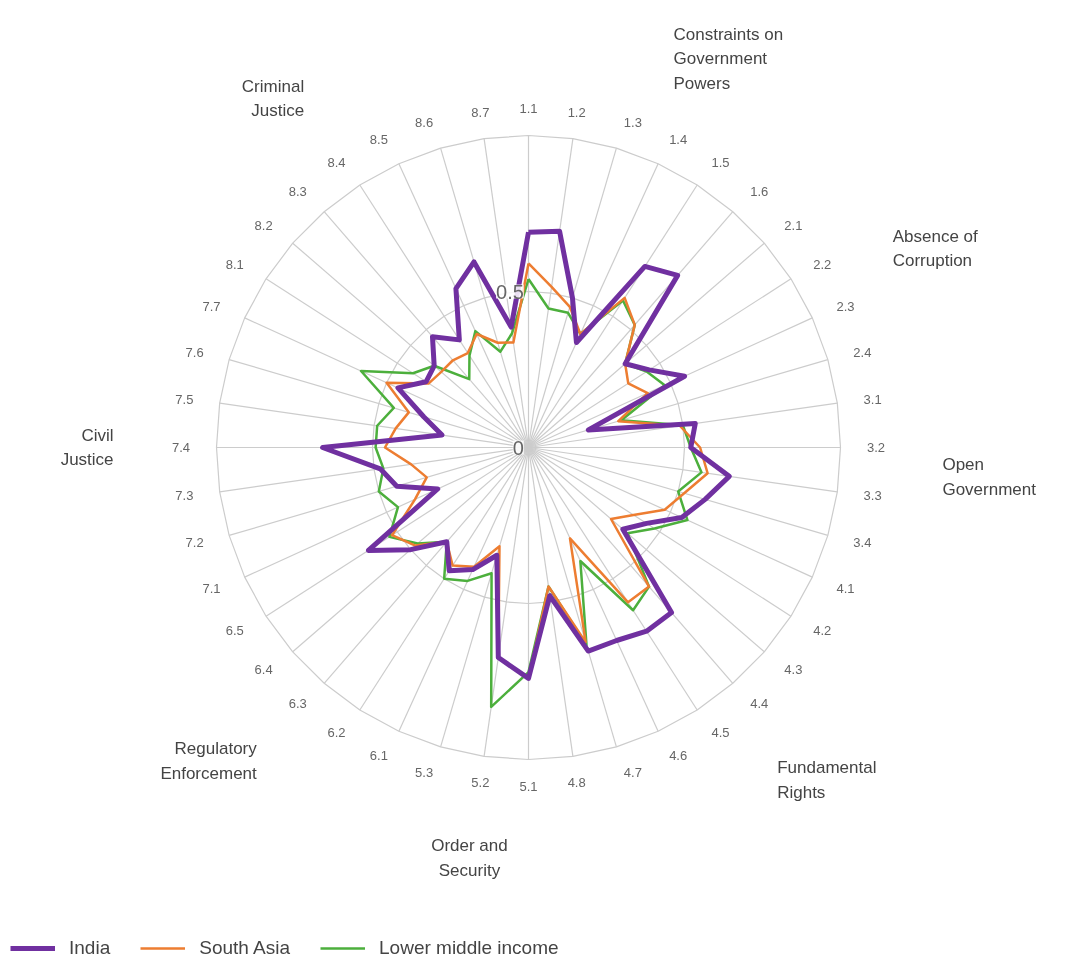  I want to click on spoke-label: 4.7, so click(632, 772).